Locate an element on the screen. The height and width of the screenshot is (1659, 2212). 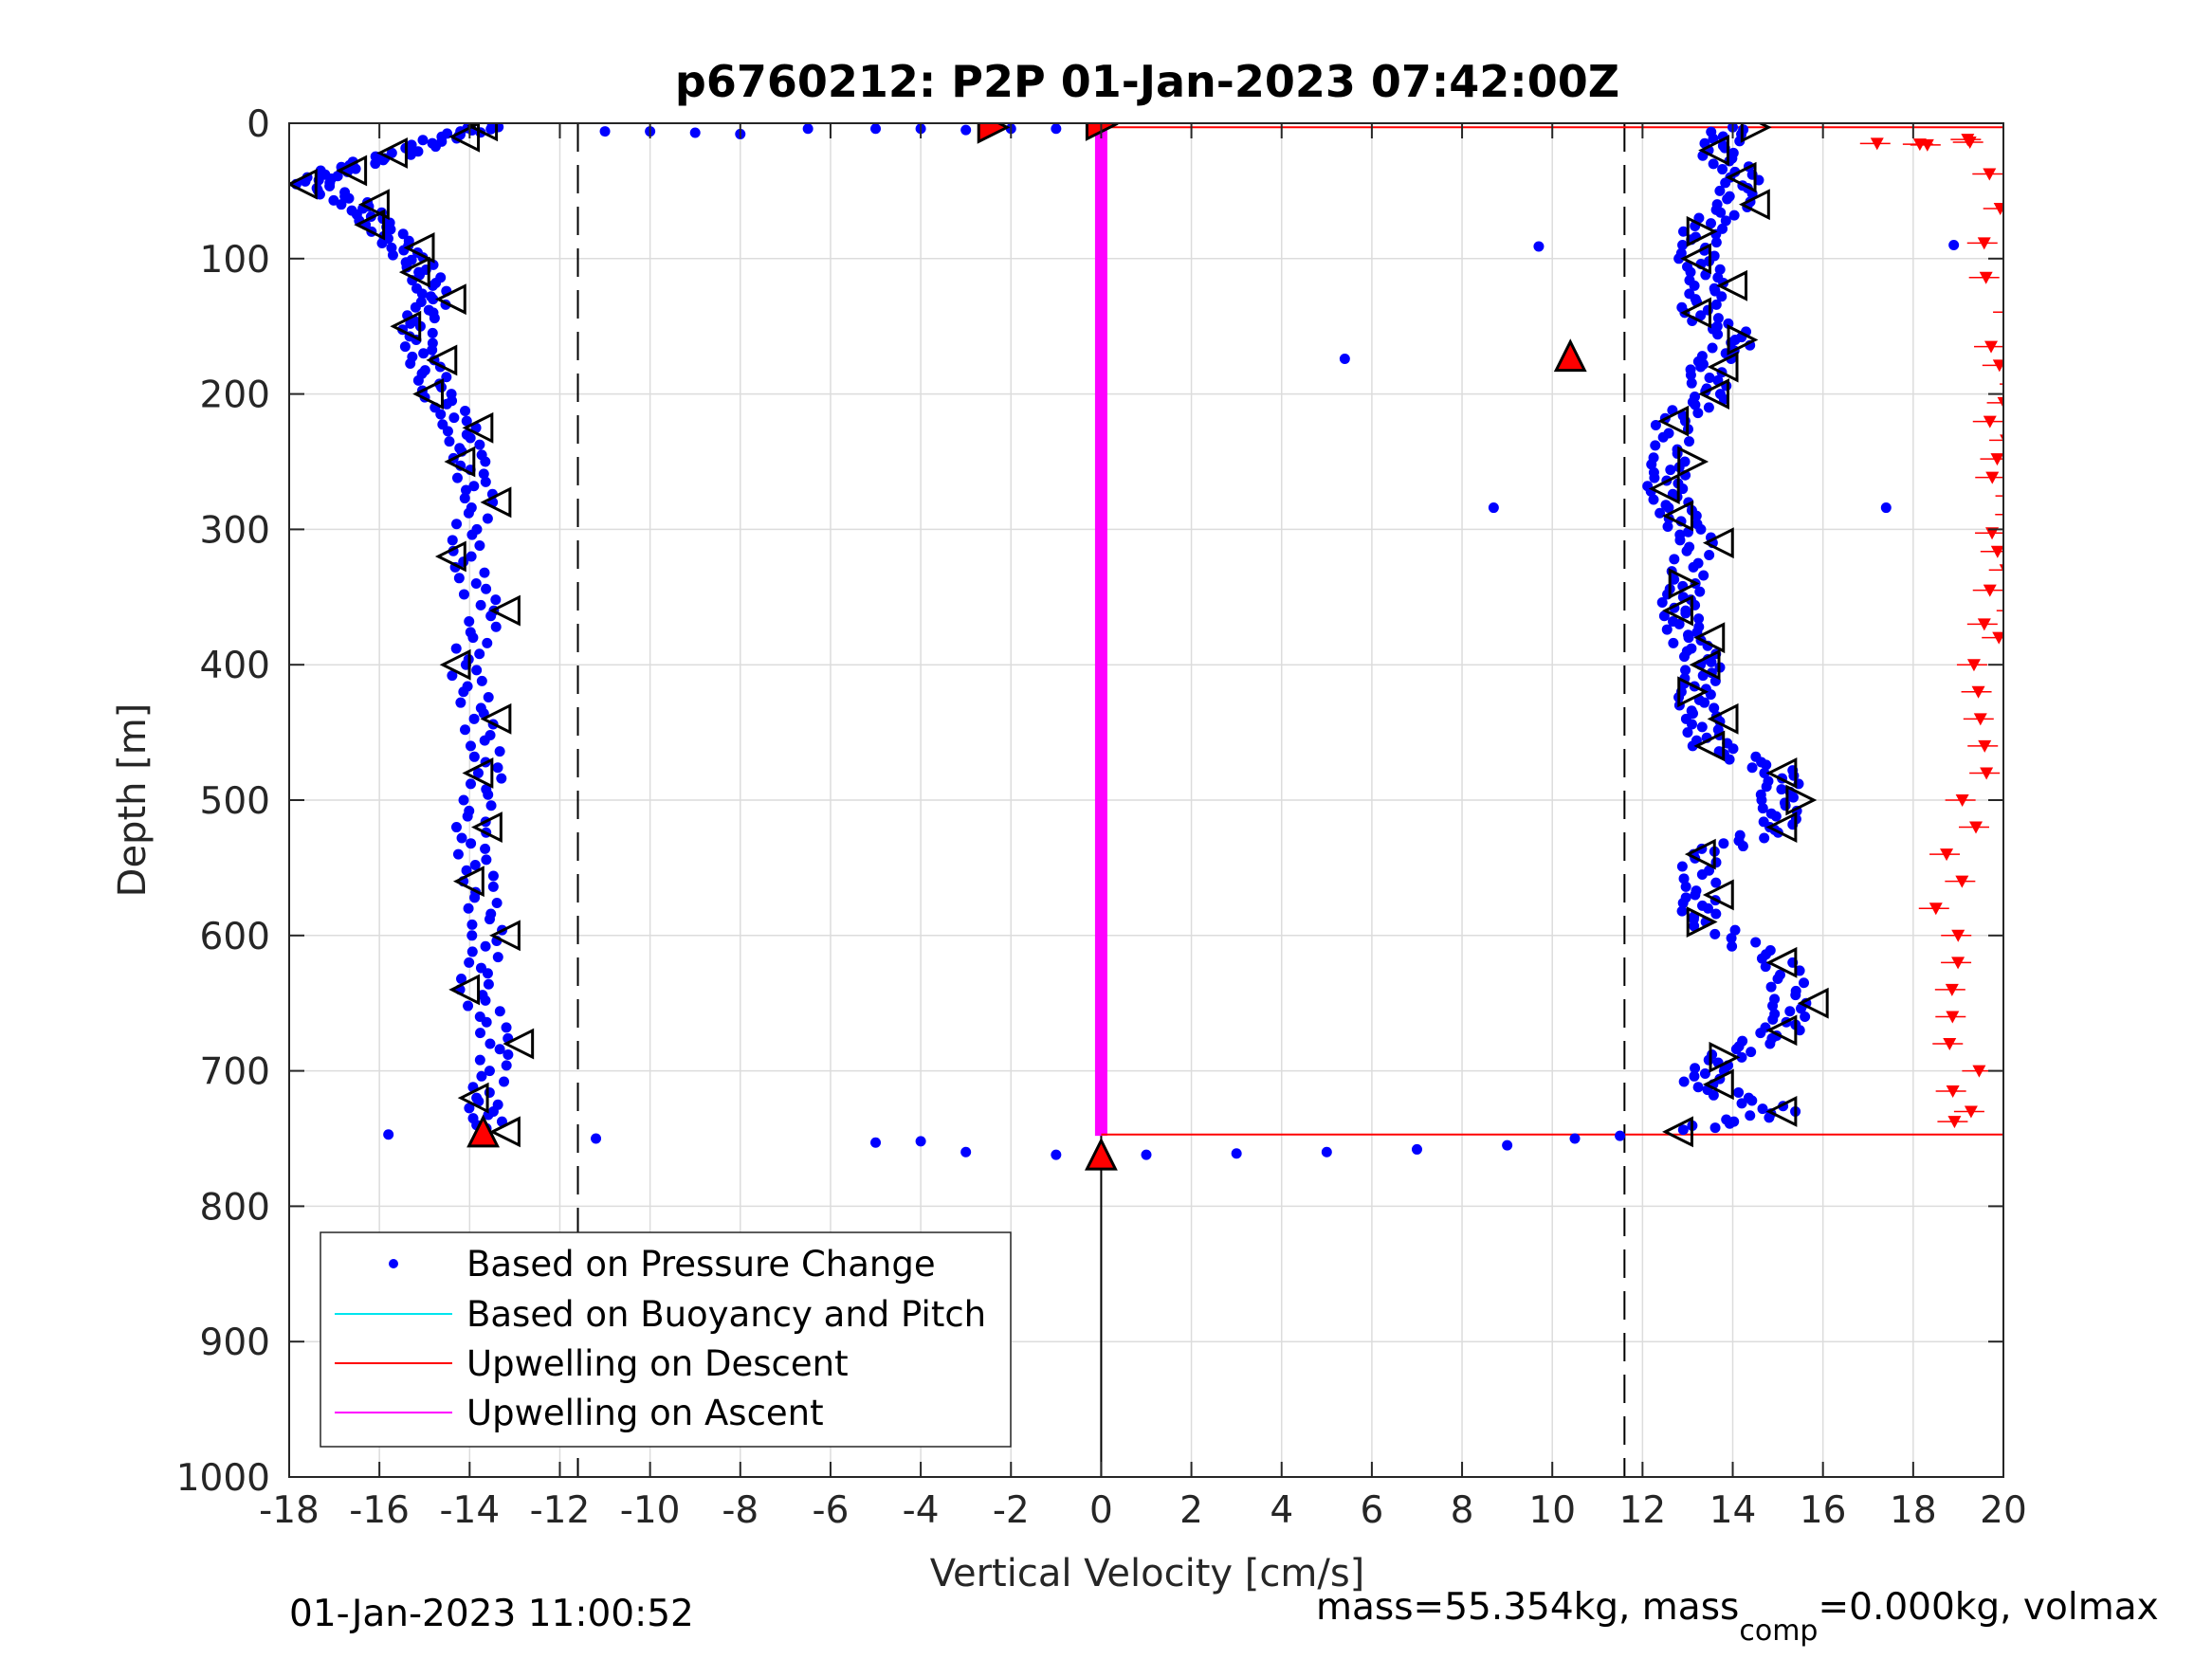
legend-label-pressure: Based on Pressure Change is located at coordinates (701, 1264).